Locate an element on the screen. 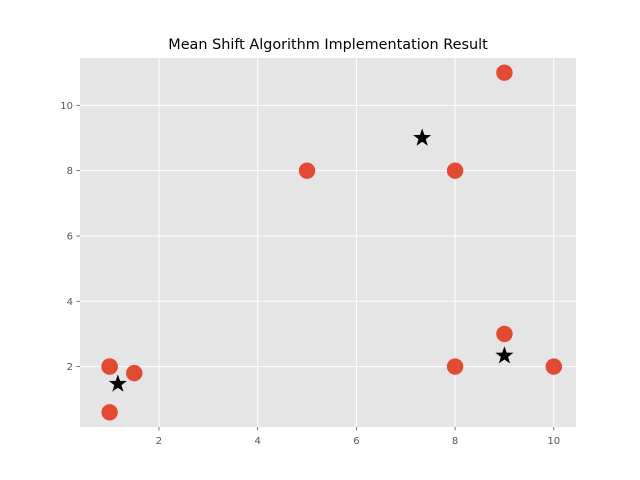 The image size is (640, 480). y-tick-label: 10 is located at coordinates (66, 106).